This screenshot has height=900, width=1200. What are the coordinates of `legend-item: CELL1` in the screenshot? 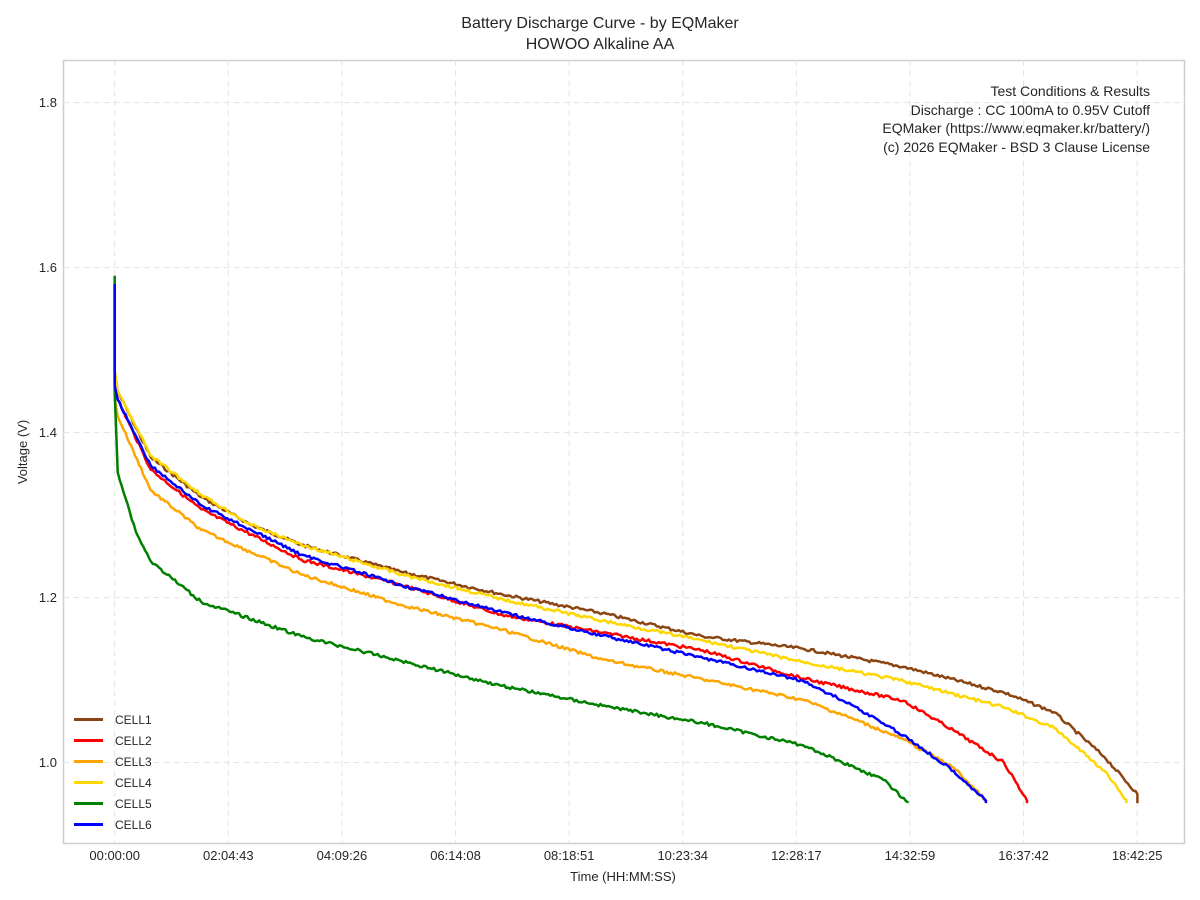 It's located at (113, 719).